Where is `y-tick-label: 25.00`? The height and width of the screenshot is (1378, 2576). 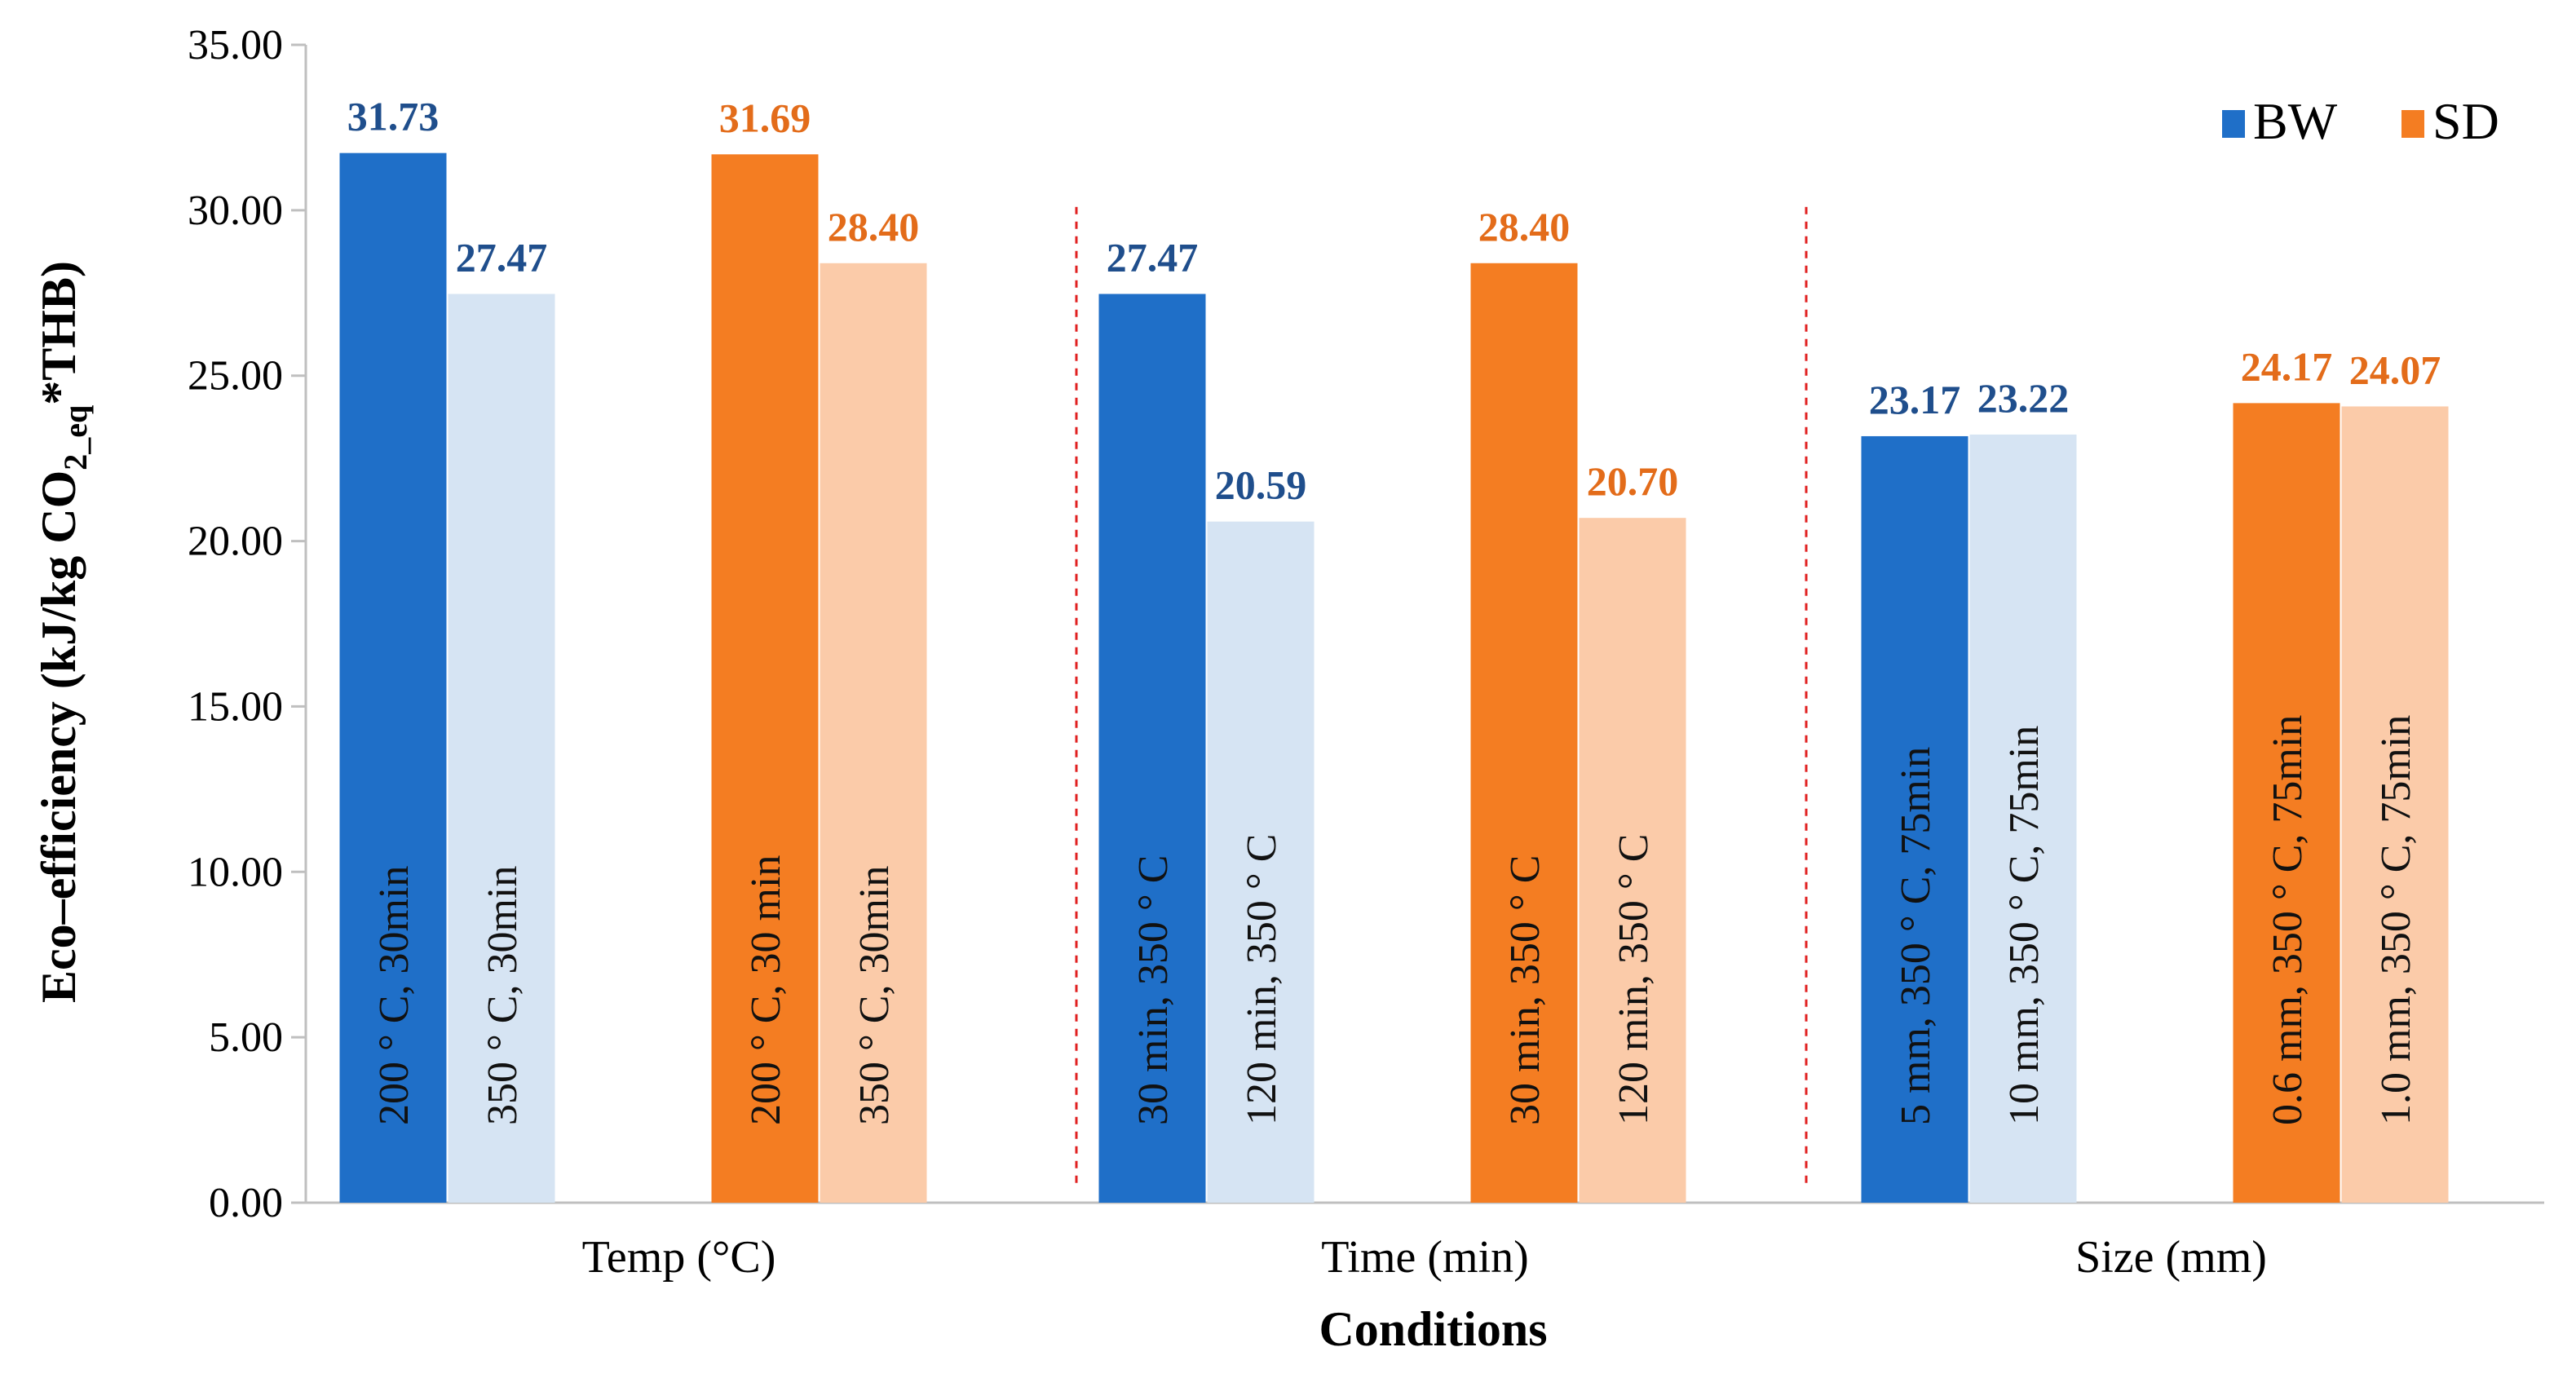 y-tick-label: 25.00 is located at coordinates (235, 376).